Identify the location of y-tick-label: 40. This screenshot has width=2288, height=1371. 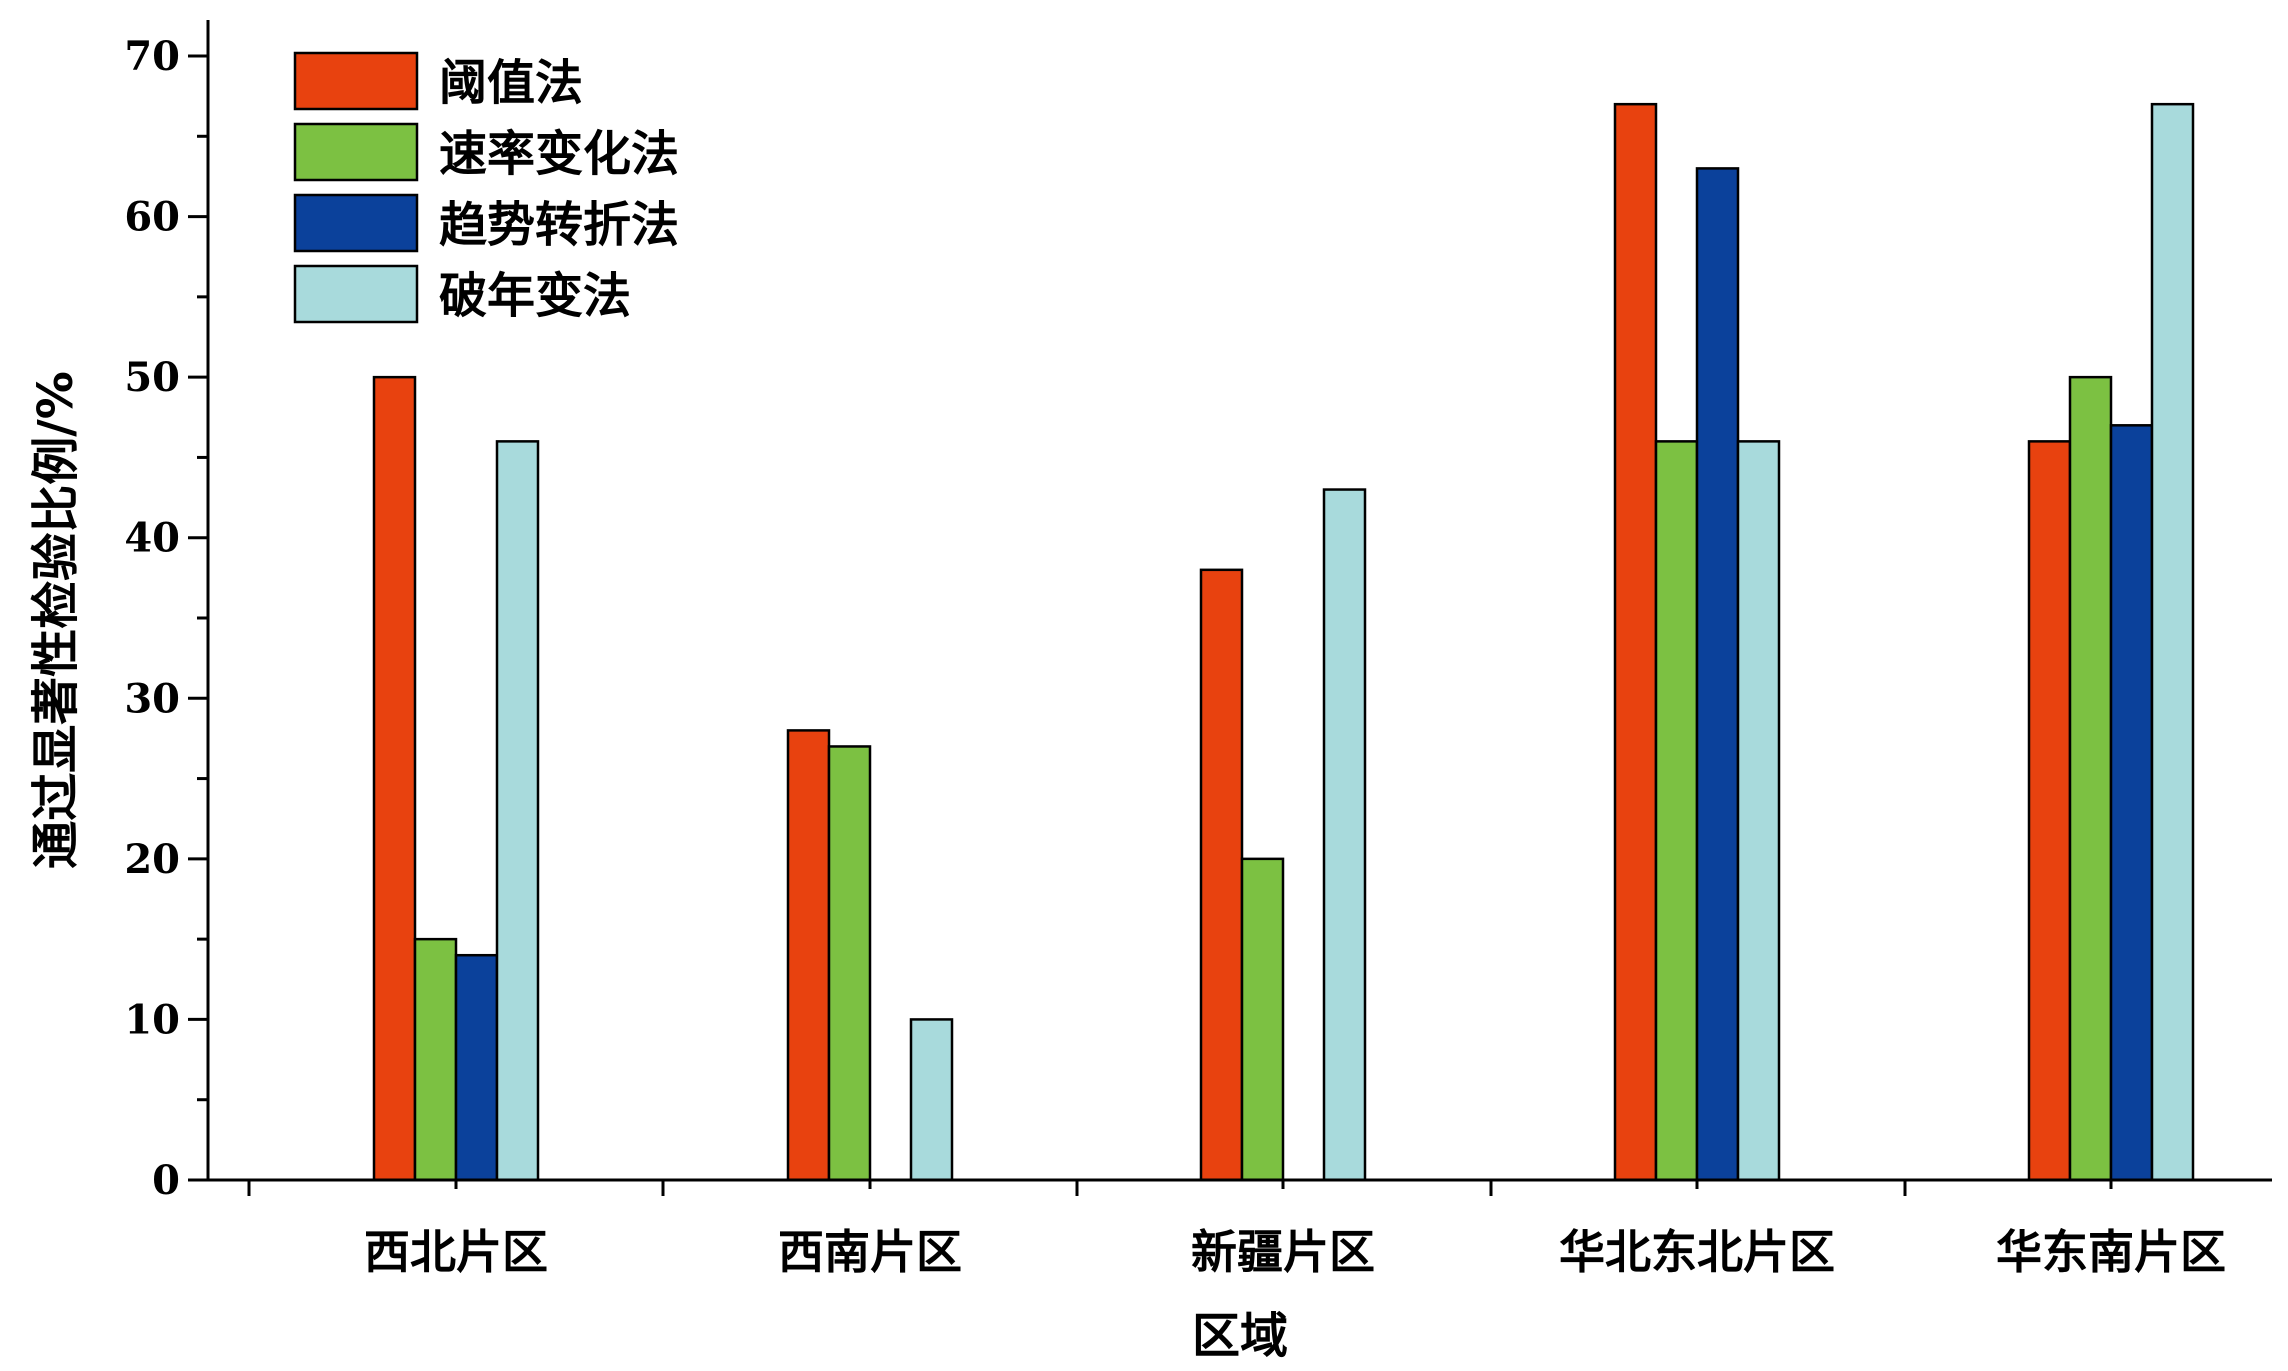
(152, 538).